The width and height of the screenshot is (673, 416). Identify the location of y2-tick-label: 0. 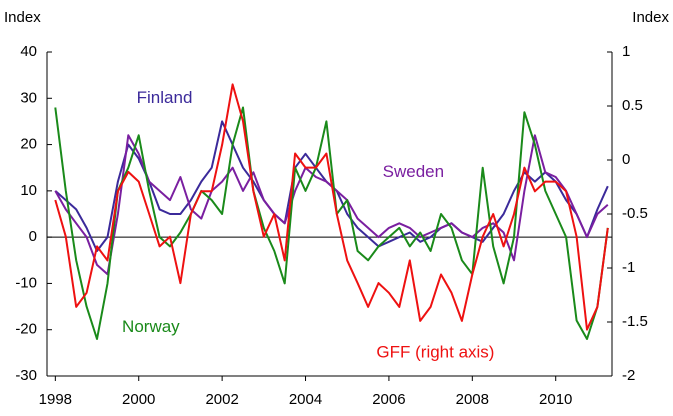
(626, 159).